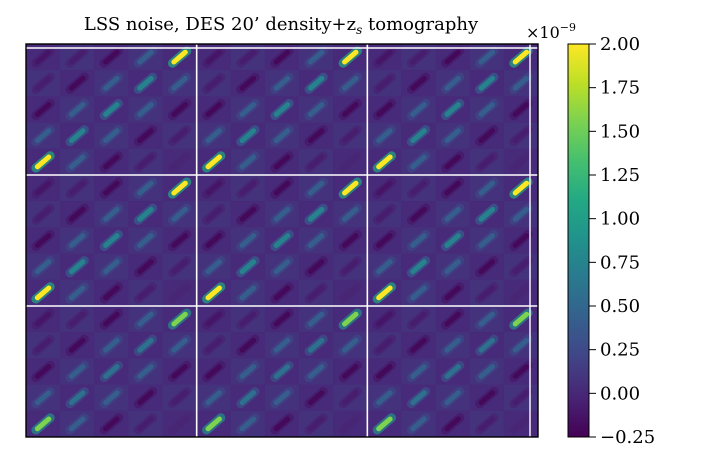 The height and width of the screenshot is (467, 701). Describe the element at coordinates (578, 240) in the screenshot. I see `colorbar` at that location.